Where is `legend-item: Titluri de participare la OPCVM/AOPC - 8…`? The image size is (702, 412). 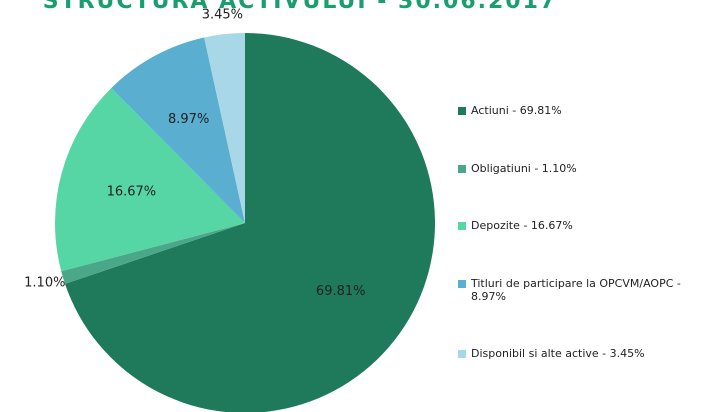
legend-item: Titluri de participare la OPCVM/AOPC - 8… is located at coordinates (578, 290).